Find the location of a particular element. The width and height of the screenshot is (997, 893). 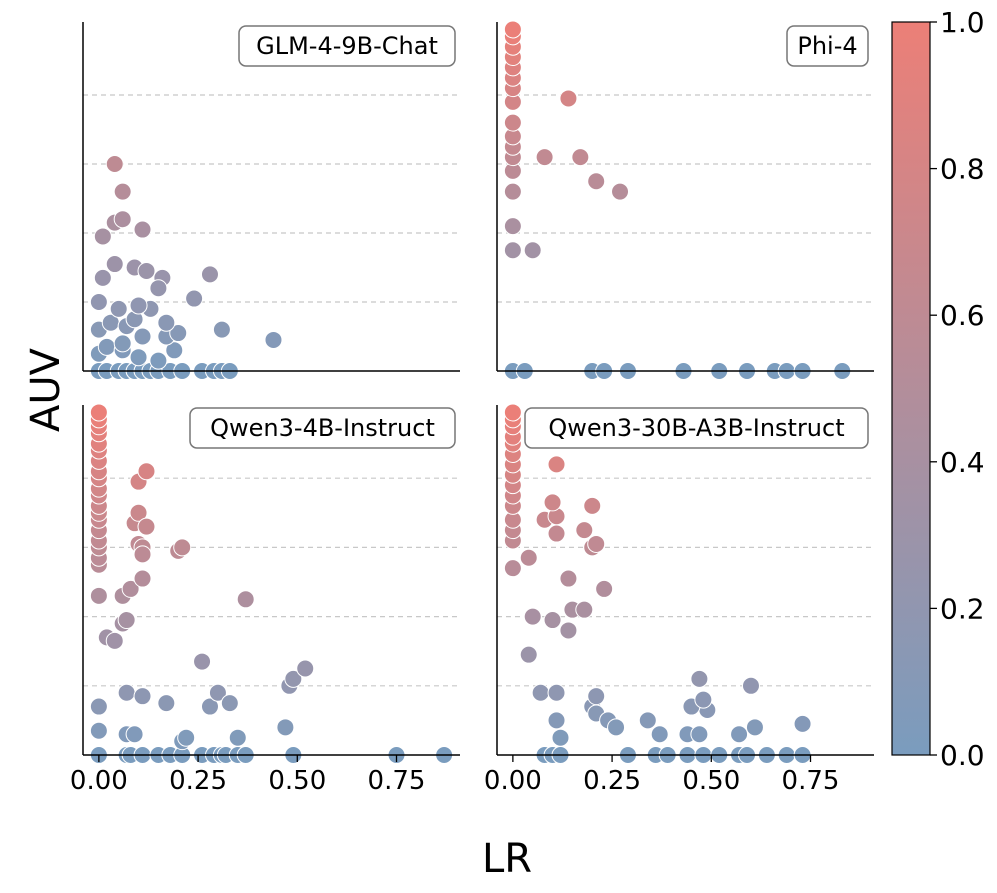

panel-title-box: Qwen3-30B-A3B-Instruct is located at coordinates (696, 428).